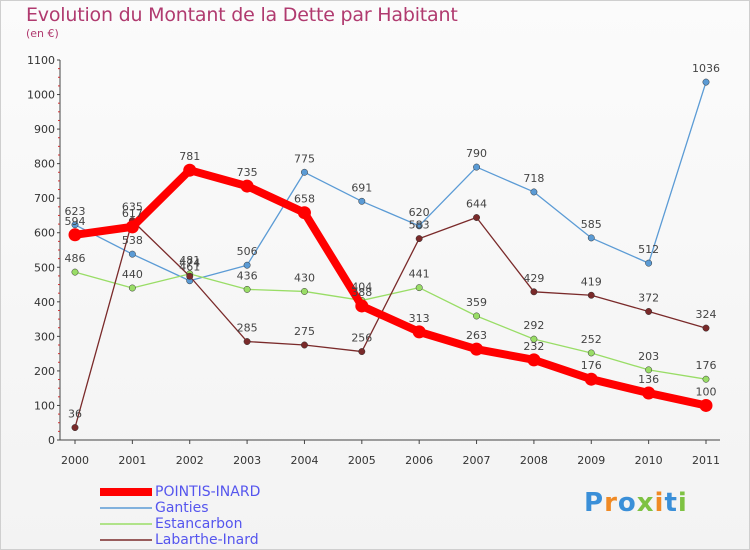  I want to click on x-tick-label: 2010, so click(649, 460).